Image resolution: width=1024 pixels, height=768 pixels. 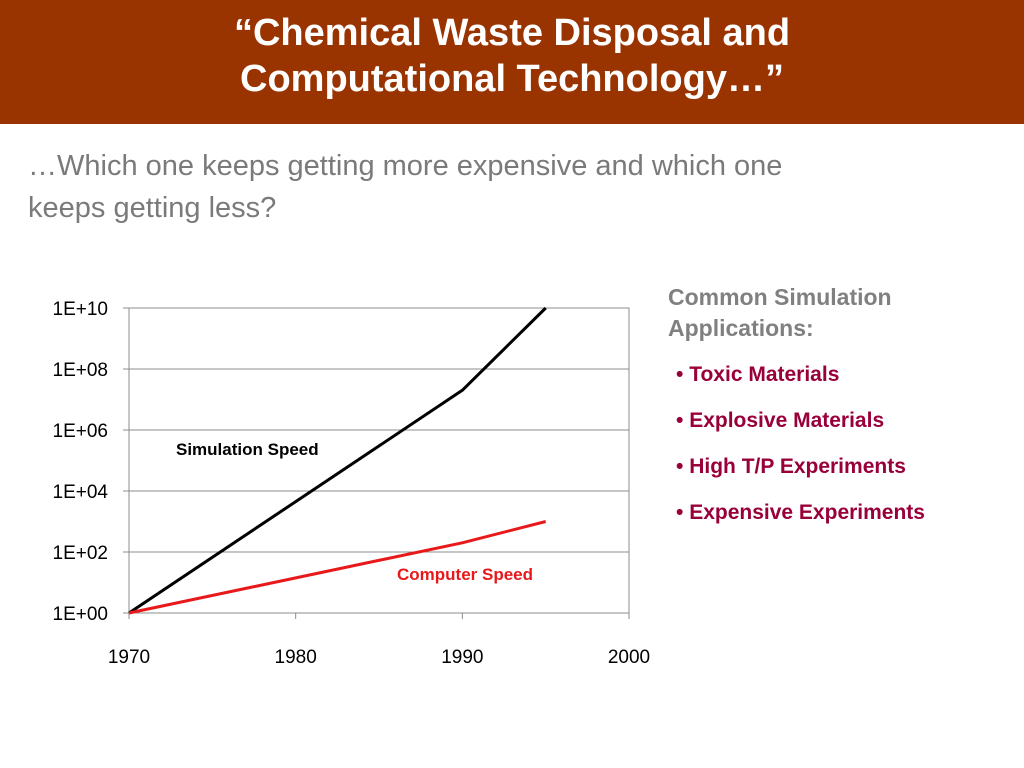 What do you see at coordinates (512, 79) in the screenshot?
I see `slide-title-line-2: Computational Technology…”` at bounding box center [512, 79].